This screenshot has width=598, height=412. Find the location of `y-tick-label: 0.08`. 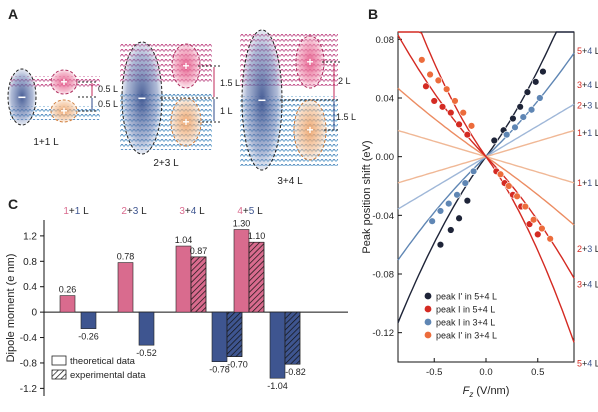

y-tick-label: 0.08 is located at coordinates (385, 40).